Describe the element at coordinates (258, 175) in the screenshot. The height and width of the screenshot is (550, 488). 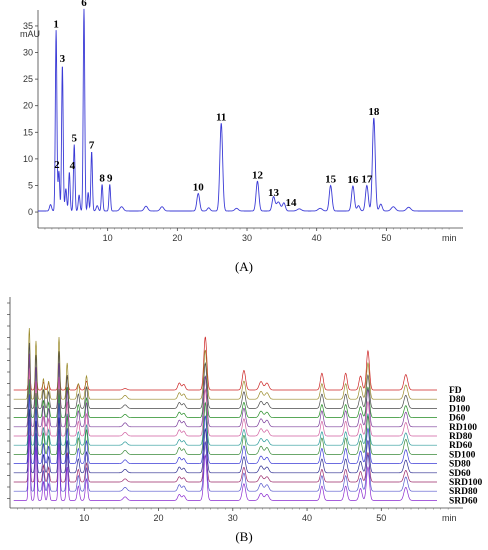
I see `peak-label: 12` at that location.